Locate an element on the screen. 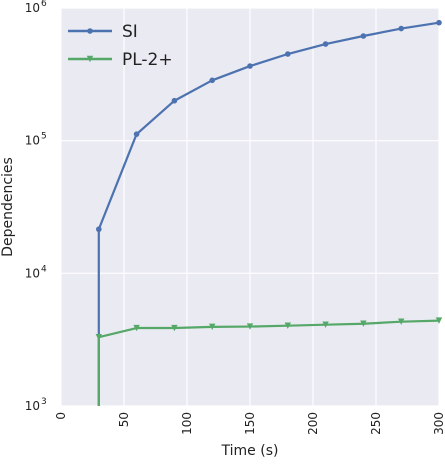  x-tick-label: 150 is located at coordinates (250, 423).